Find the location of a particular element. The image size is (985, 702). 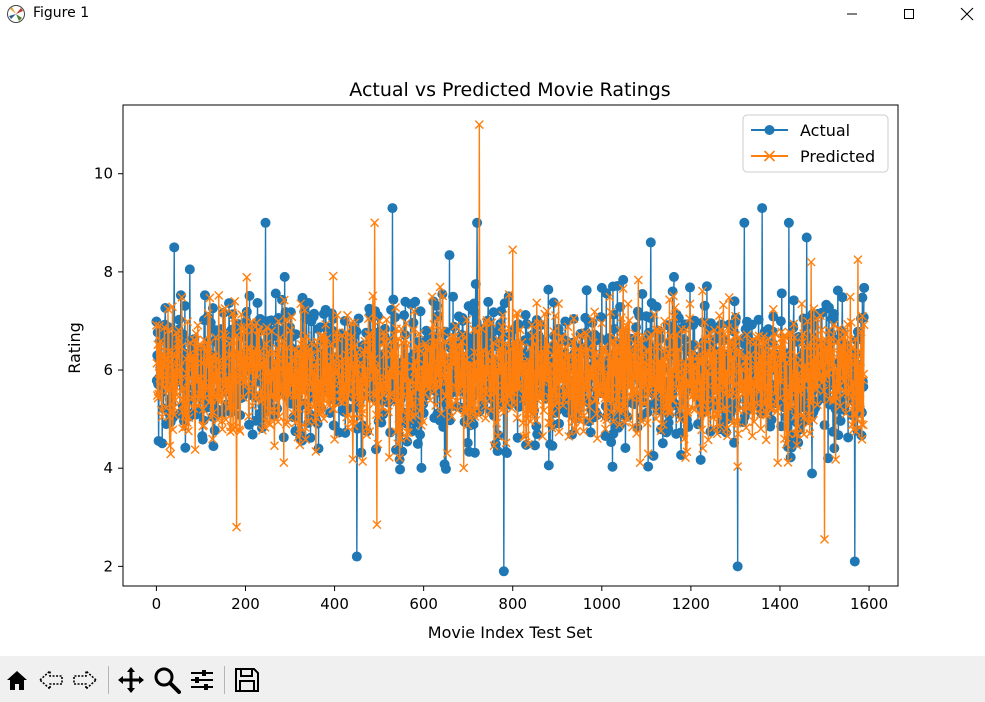

maximize-button is located at coordinates (909, 14).